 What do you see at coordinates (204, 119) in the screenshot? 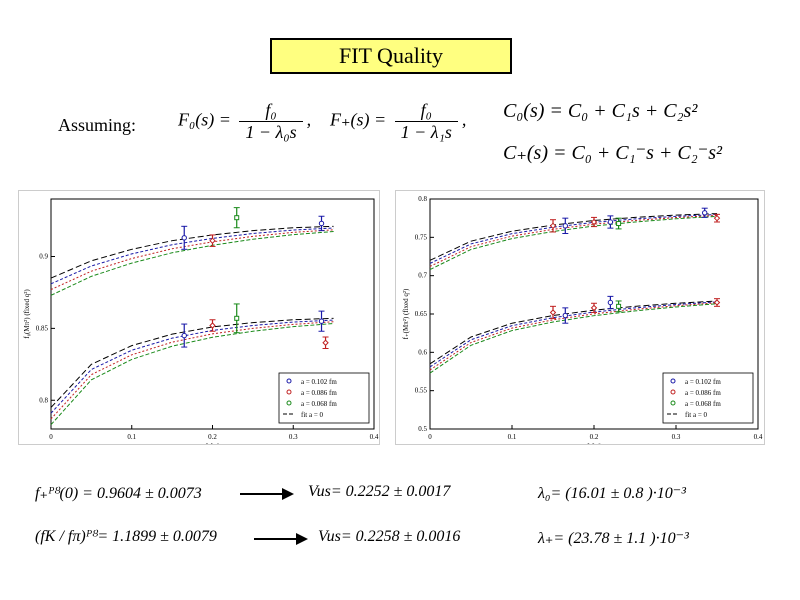
I see `formula-f0-lhs: F₀(s) =` at bounding box center [204, 119].